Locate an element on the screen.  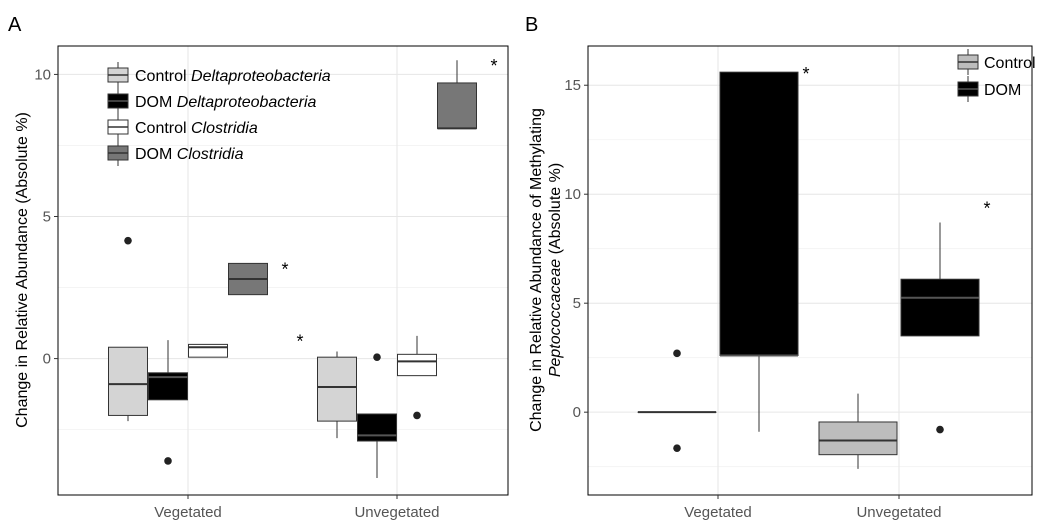
panel-b-y-axis-title-line2: Peptococcaceae (Absolute %) is located at coordinates (555, 270).